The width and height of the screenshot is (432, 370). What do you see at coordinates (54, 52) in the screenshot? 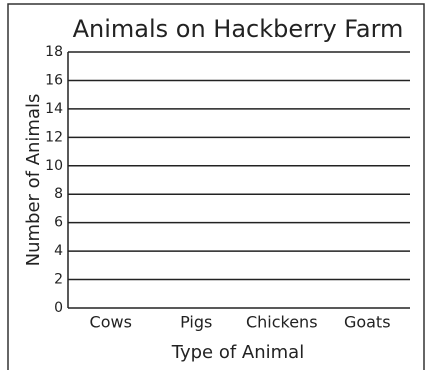
I see `y-tick-label: 18` at bounding box center [54, 52].